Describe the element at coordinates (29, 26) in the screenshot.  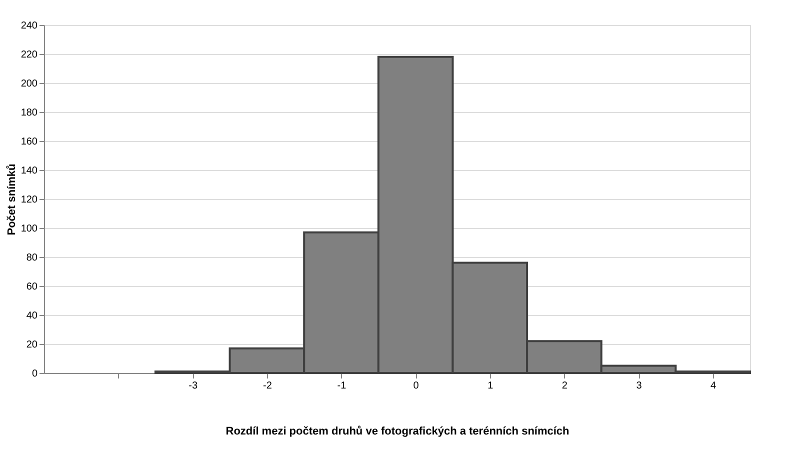
I see `y-tick-label: 240` at that location.